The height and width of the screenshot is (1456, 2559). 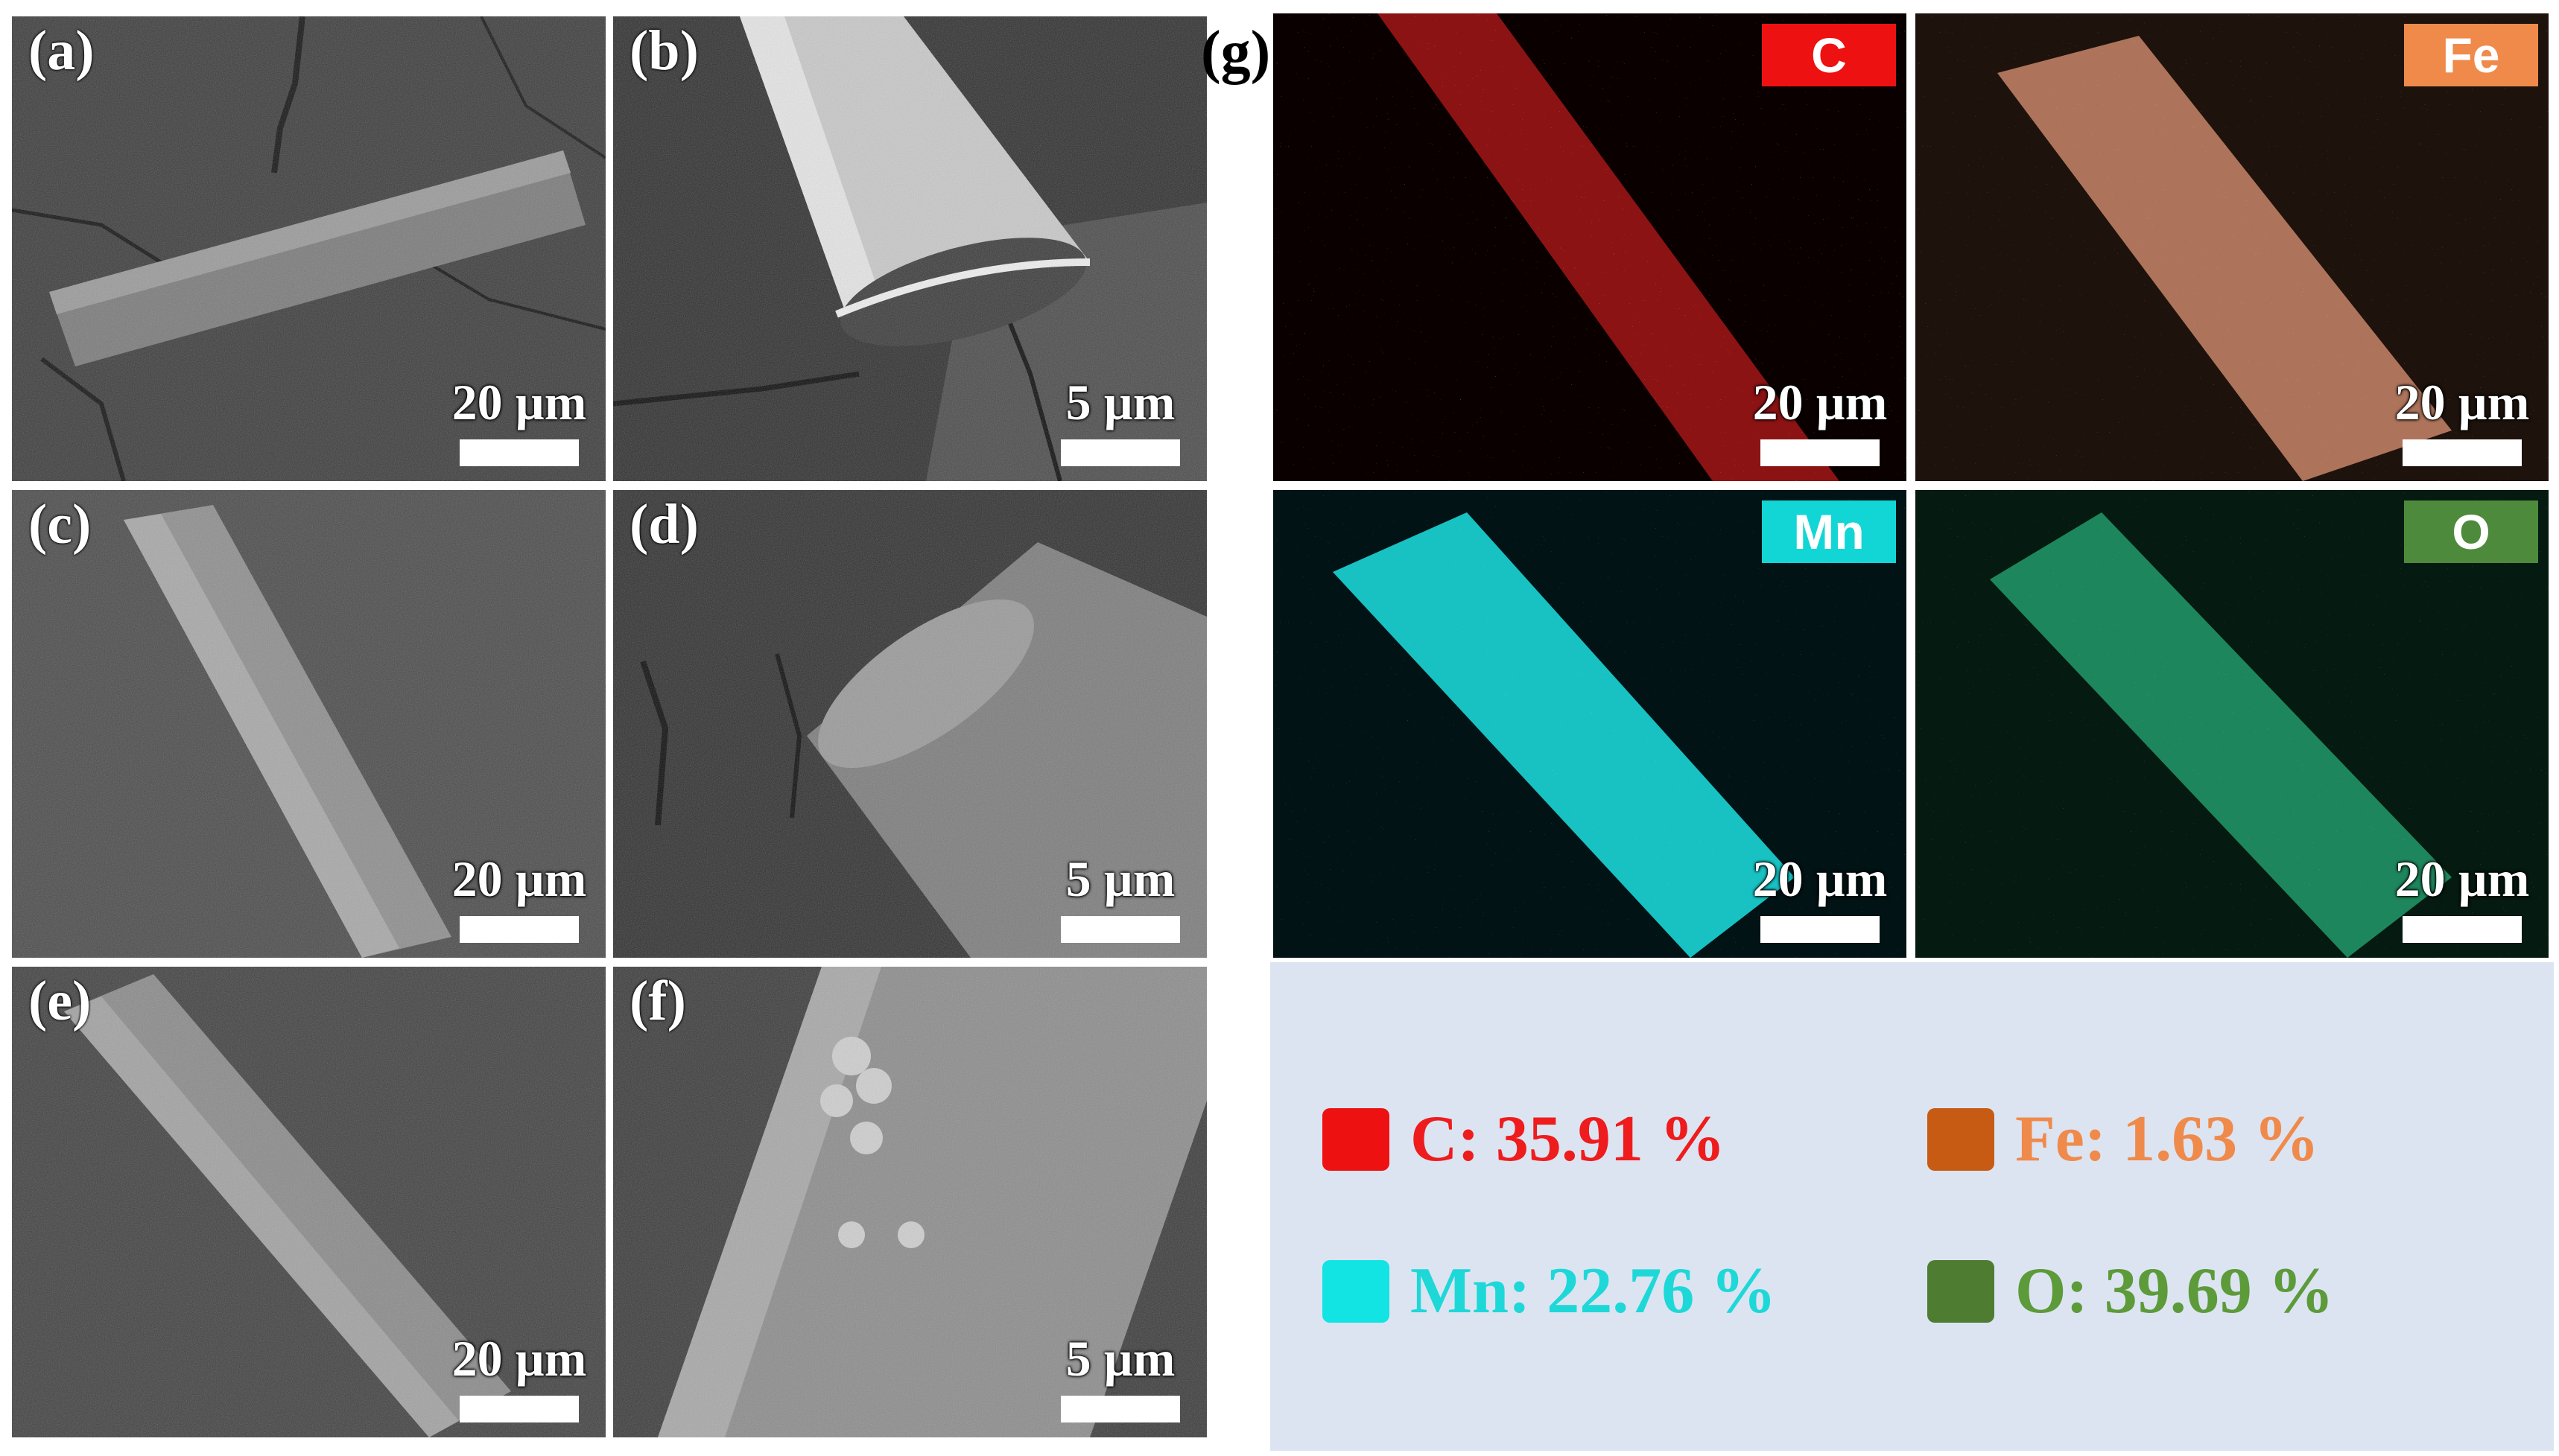 I want to click on sem-image-f, so click(x=910, y=1202).